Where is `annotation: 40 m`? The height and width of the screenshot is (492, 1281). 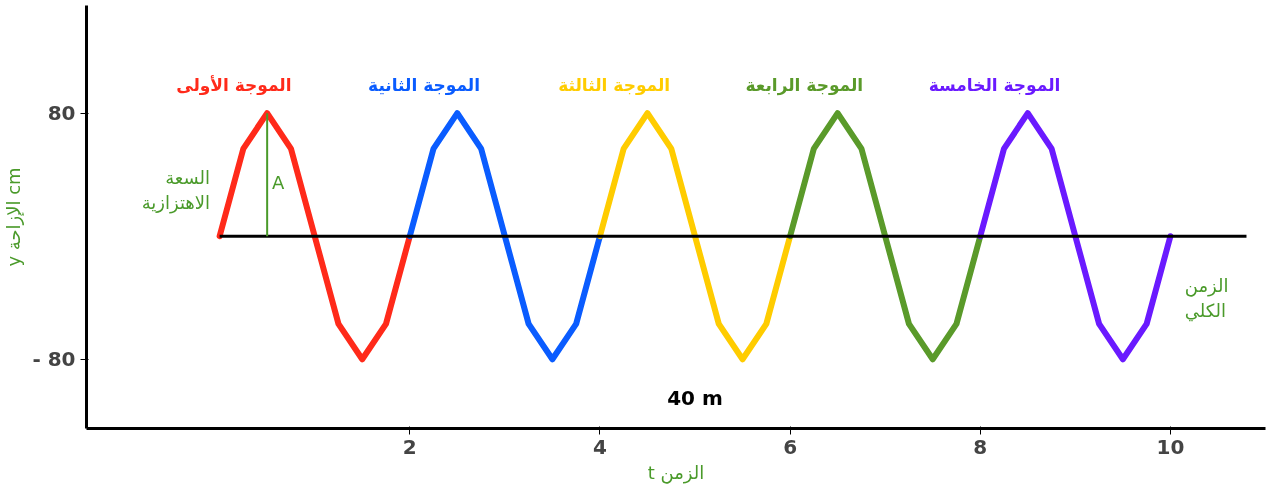 annotation: 40 m is located at coordinates (695, 397).